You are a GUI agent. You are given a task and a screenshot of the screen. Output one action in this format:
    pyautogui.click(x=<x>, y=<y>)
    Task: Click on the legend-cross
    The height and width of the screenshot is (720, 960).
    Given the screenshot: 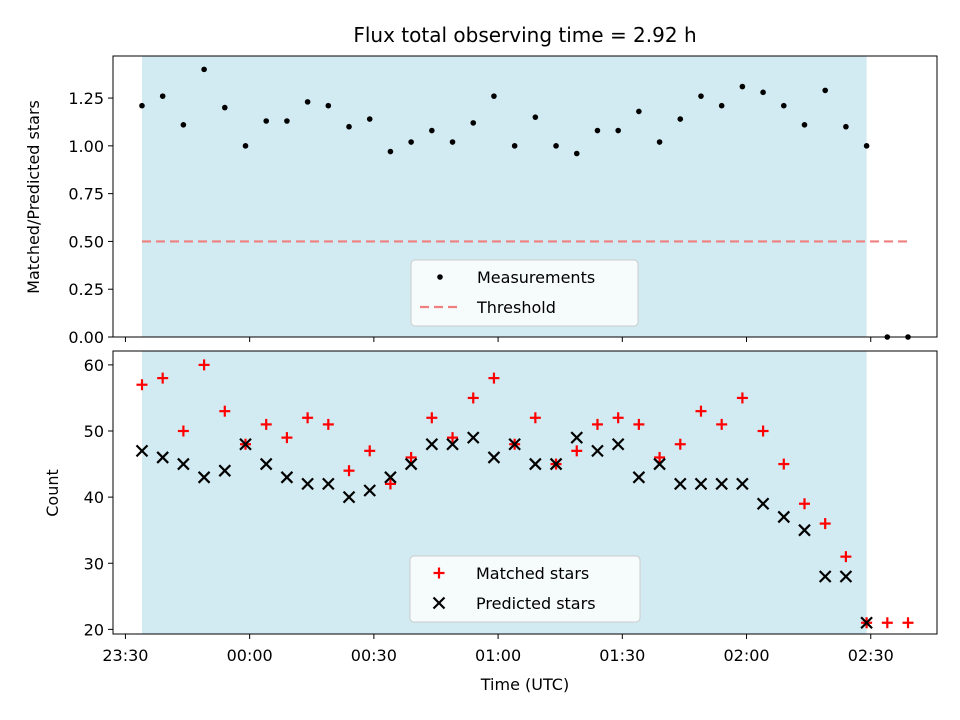 What is the action you would take?
    pyautogui.click(x=439, y=603)
    